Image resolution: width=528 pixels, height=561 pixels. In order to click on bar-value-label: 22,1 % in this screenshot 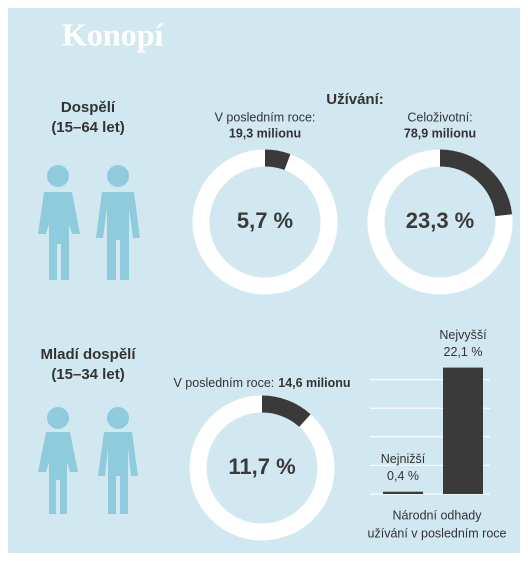, I will do `click(463, 352)`.